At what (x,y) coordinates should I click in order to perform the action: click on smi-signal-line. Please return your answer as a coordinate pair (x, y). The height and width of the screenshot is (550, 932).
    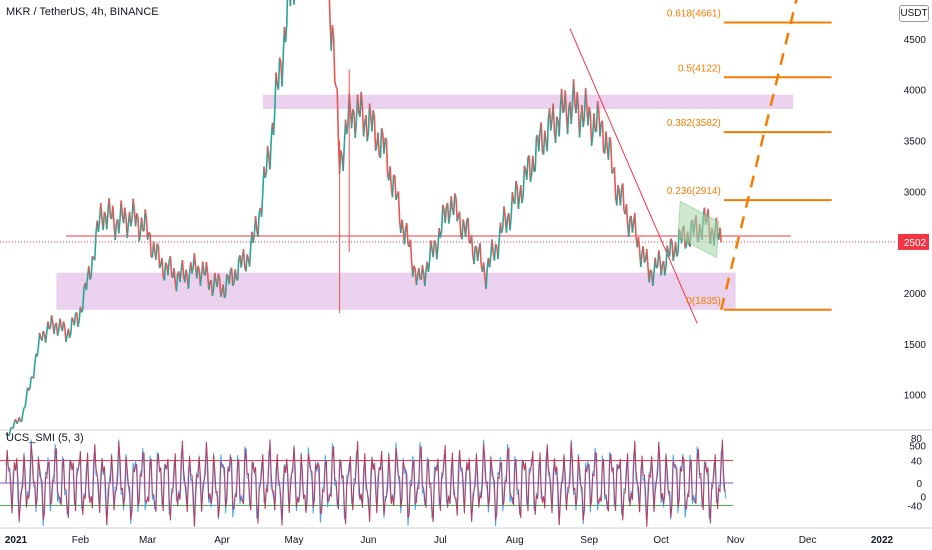
    Looking at the image, I should click on (366, 483).